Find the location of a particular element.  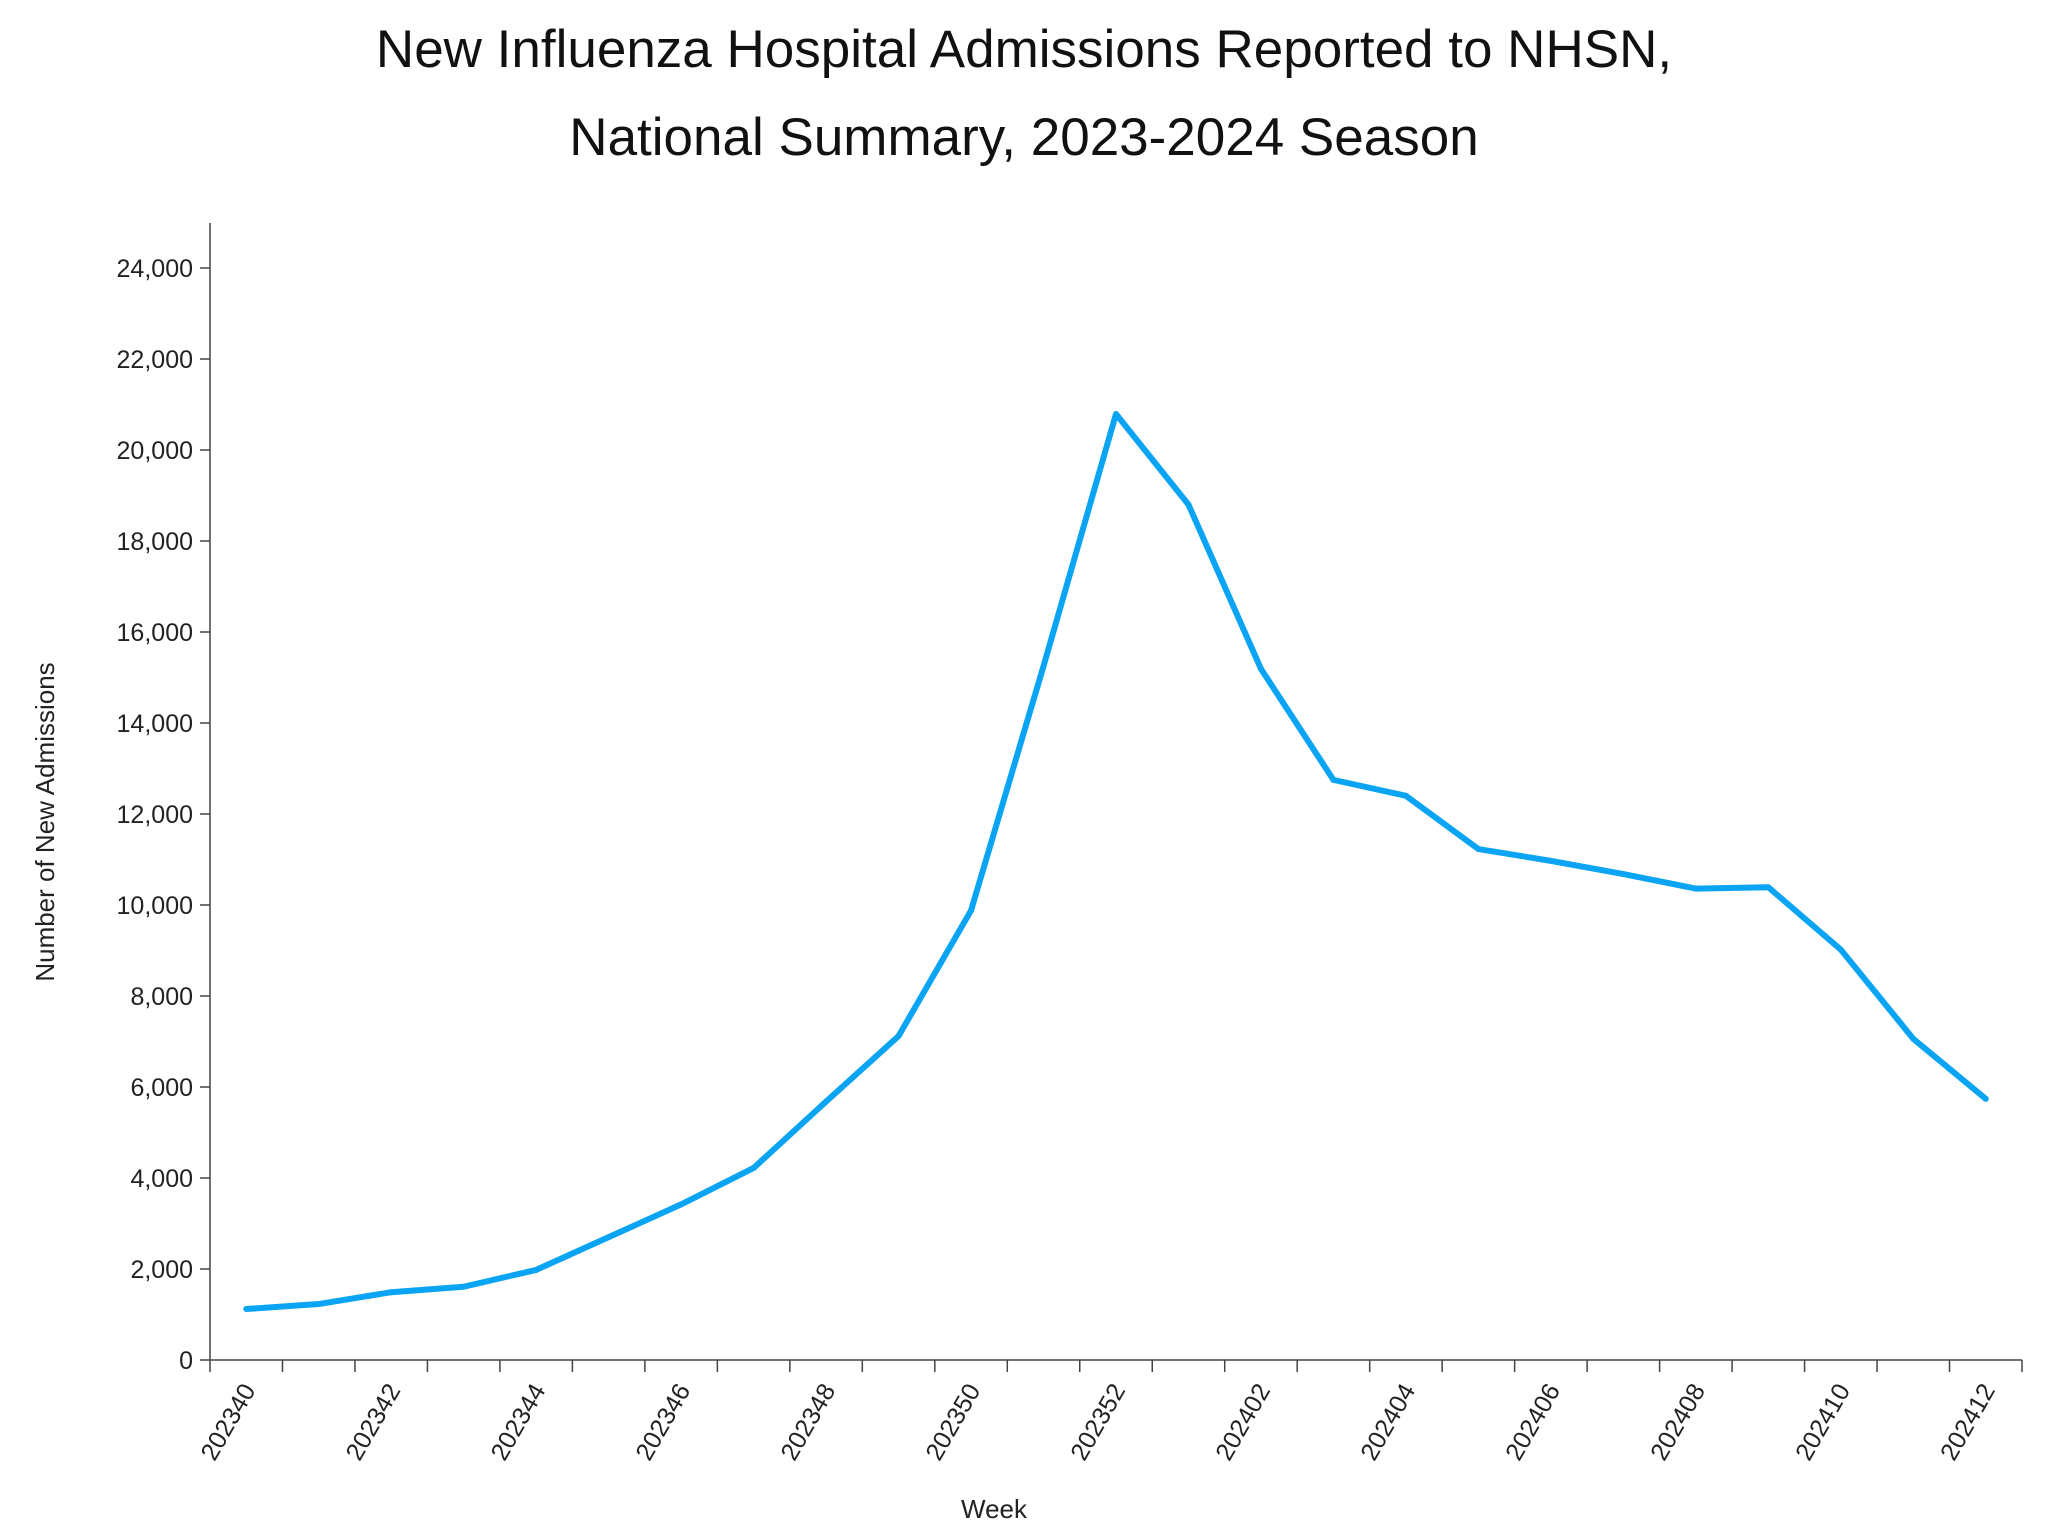

x-tick: 202348 is located at coordinates (808, 1422).